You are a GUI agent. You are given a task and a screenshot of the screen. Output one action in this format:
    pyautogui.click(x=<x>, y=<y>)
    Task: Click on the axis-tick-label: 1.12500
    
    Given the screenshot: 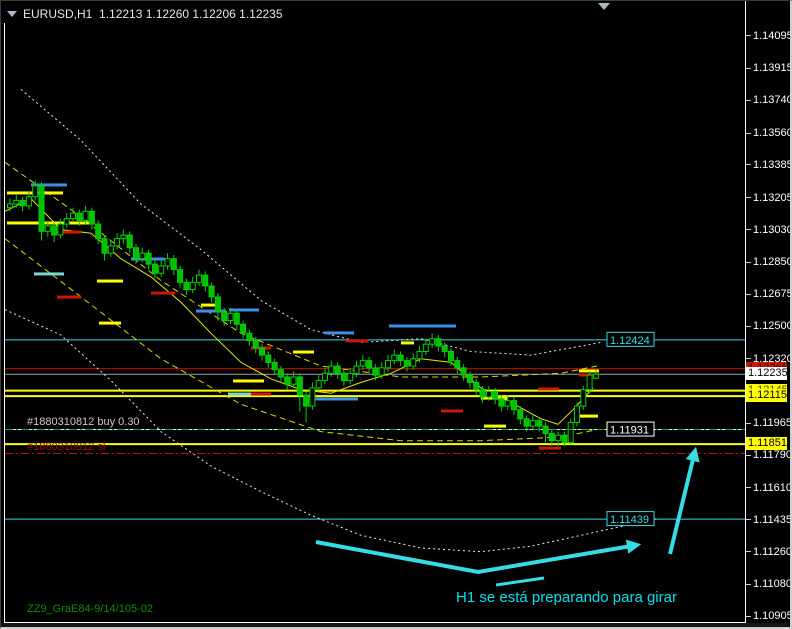 What is the action you would take?
    pyautogui.click(x=772, y=326)
    